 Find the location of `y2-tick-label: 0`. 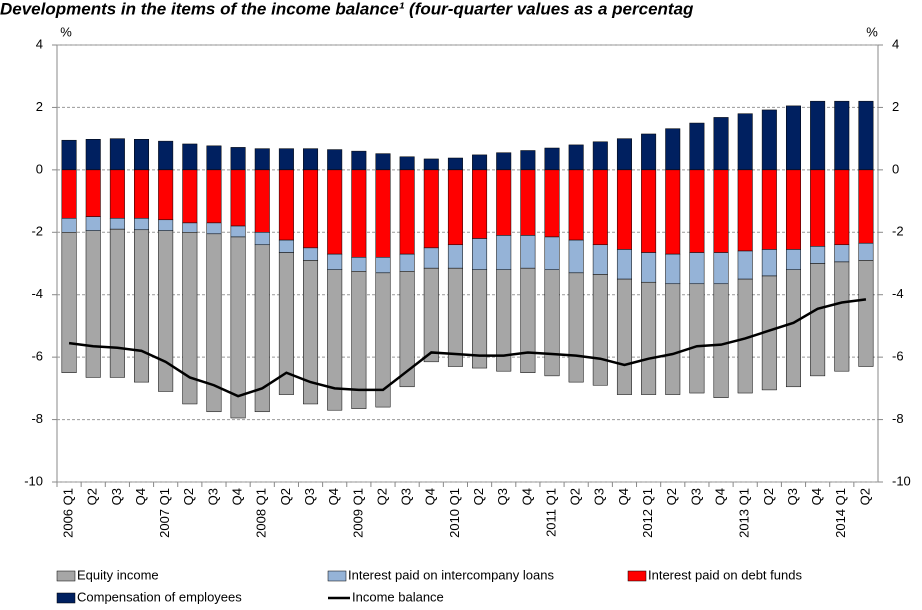

y2-tick-label: 0 is located at coordinates (895, 168).